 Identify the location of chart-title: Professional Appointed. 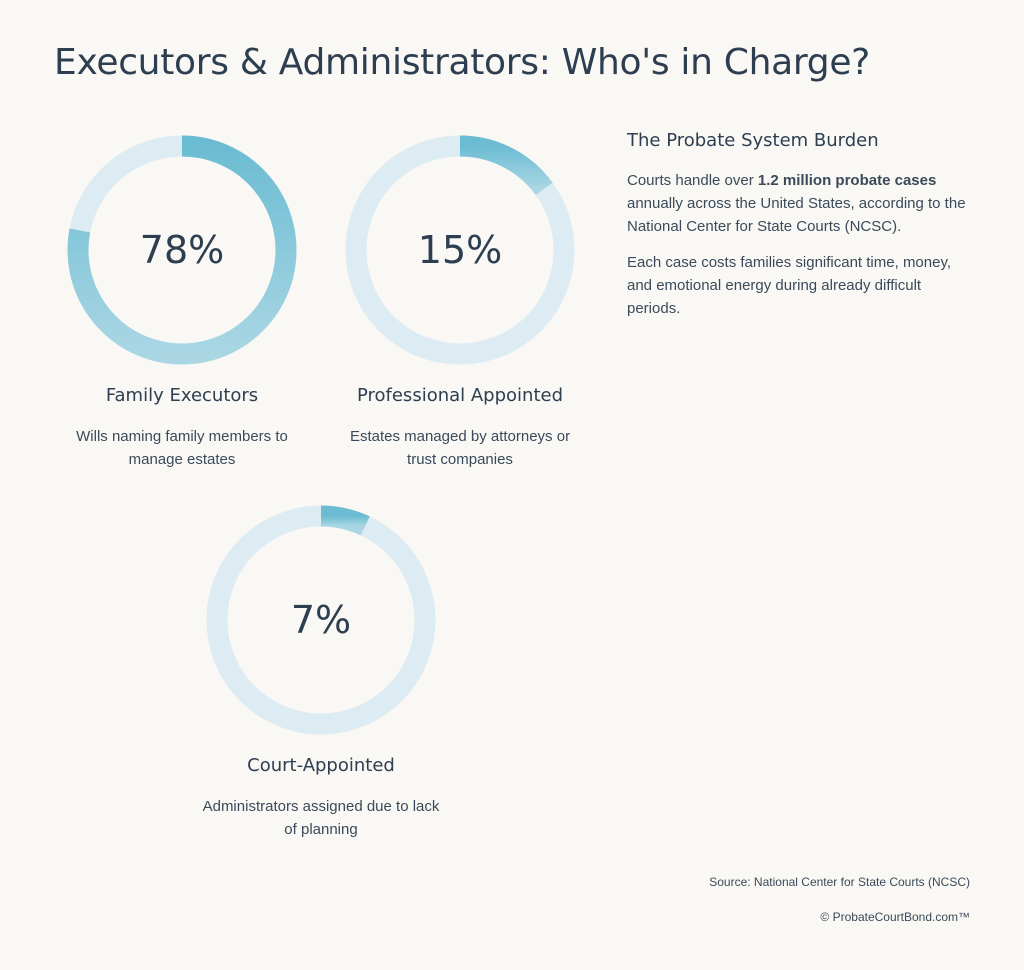
(460, 395).